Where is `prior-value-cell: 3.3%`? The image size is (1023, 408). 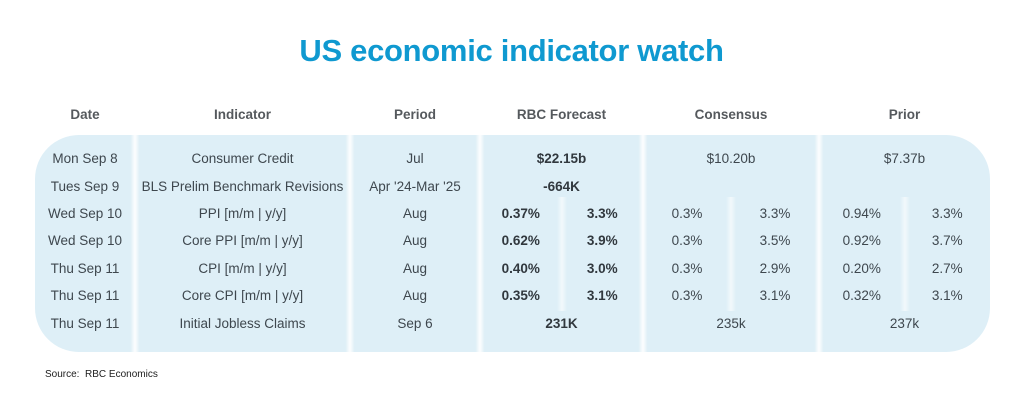
prior-value-cell: 3.3% is located at coordinates (947, 213).